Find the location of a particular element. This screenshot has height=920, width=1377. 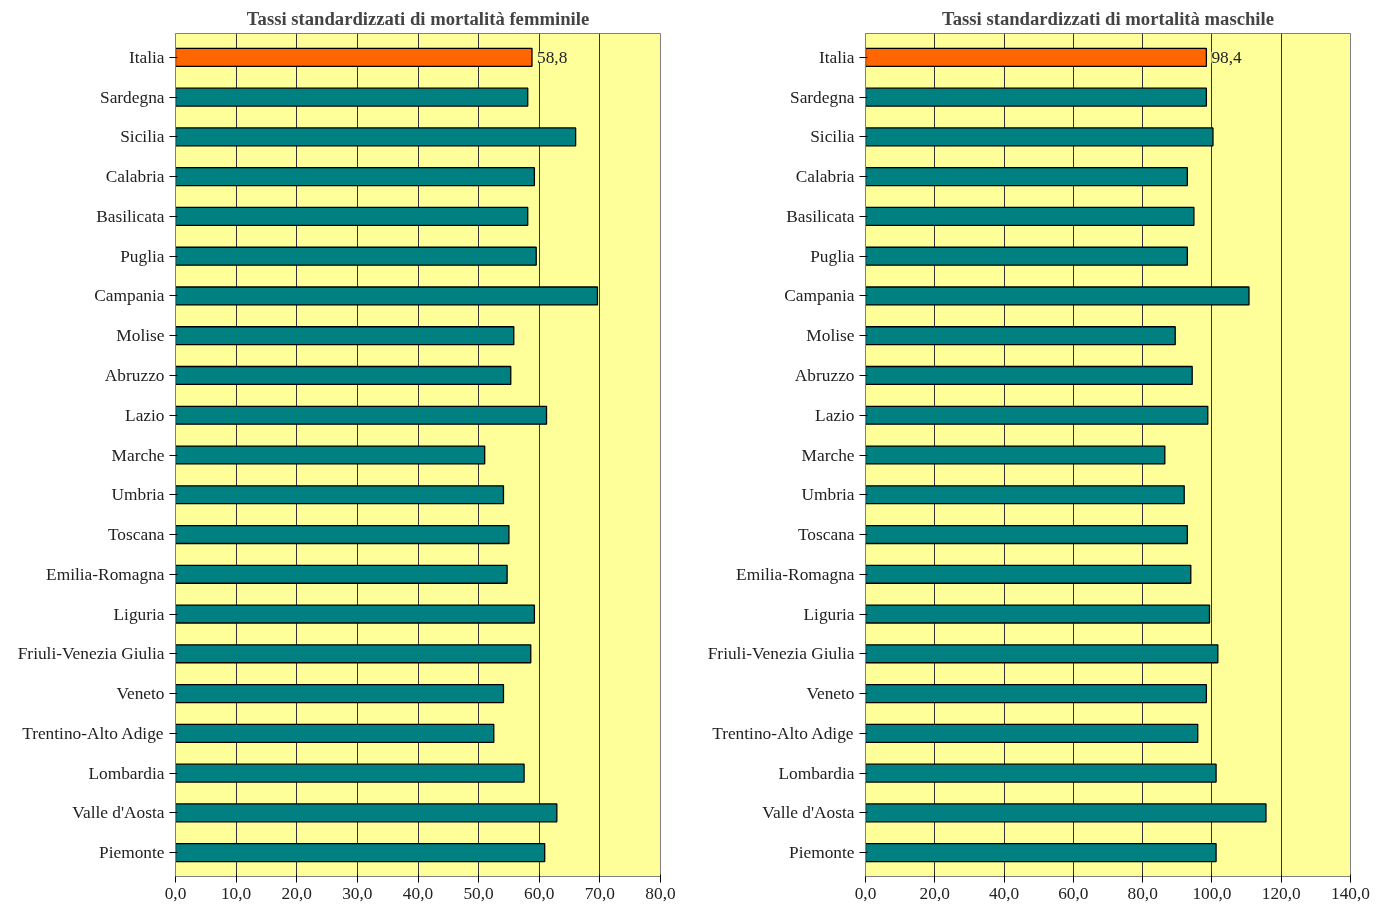

chart-title: Tassi standardizzati di mortalità maschile is located at coordinates (1108, 18).